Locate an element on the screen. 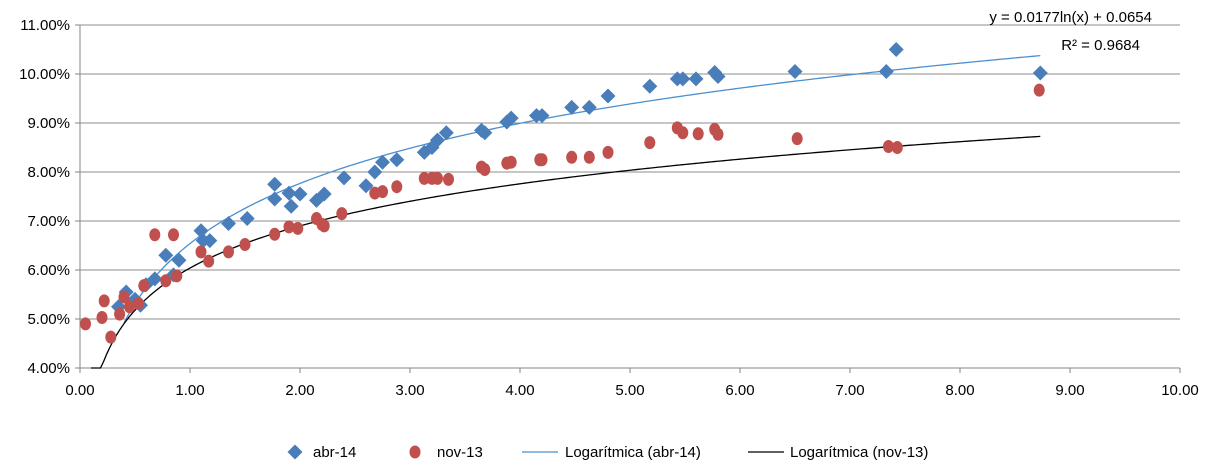 This screenshot has width=1212, height=470. x-tick-label: 1.00 is located at coordinates (189, 390).